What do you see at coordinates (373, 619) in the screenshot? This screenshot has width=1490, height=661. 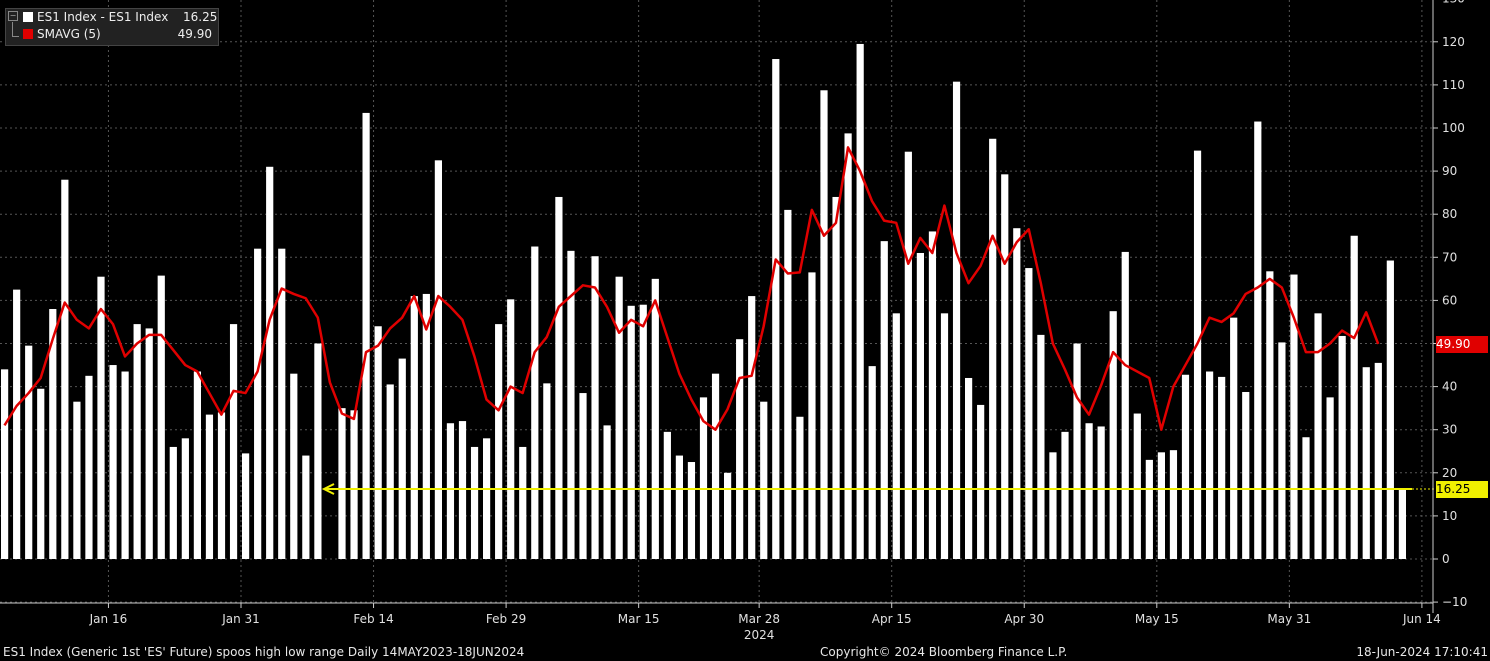 I see `x-tick-label: Feb 14` at bounding box center [373, 619].